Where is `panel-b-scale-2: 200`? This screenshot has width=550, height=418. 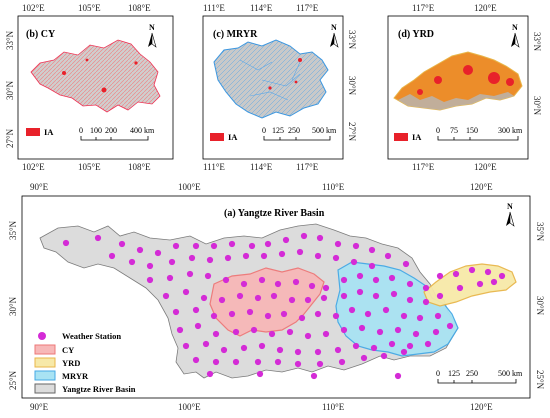
panel-b-scale-2: 200 is located at coordinates (111, 130).